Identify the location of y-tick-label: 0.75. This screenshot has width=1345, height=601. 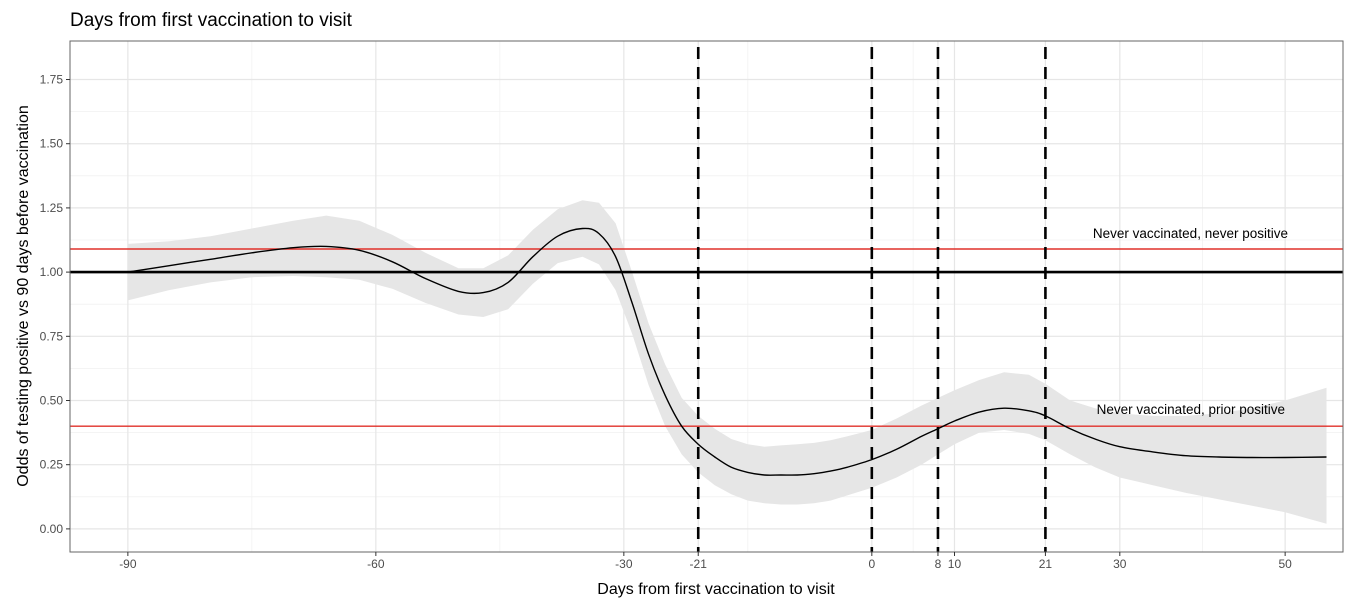
(52, 336).